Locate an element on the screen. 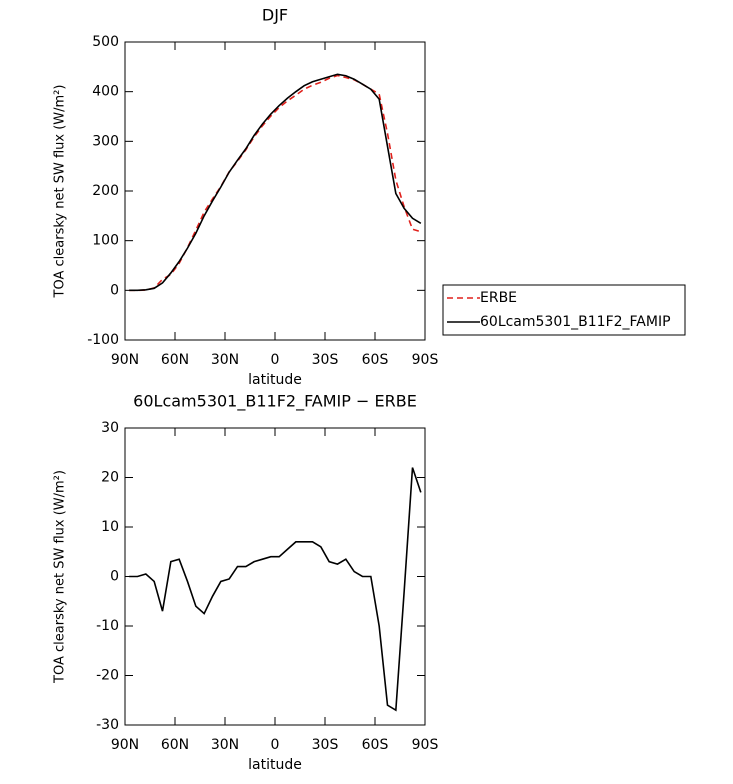 The width and height of the screenshot is (733, 784). y-tick-label: -30 is located at coordinates (107, 725).